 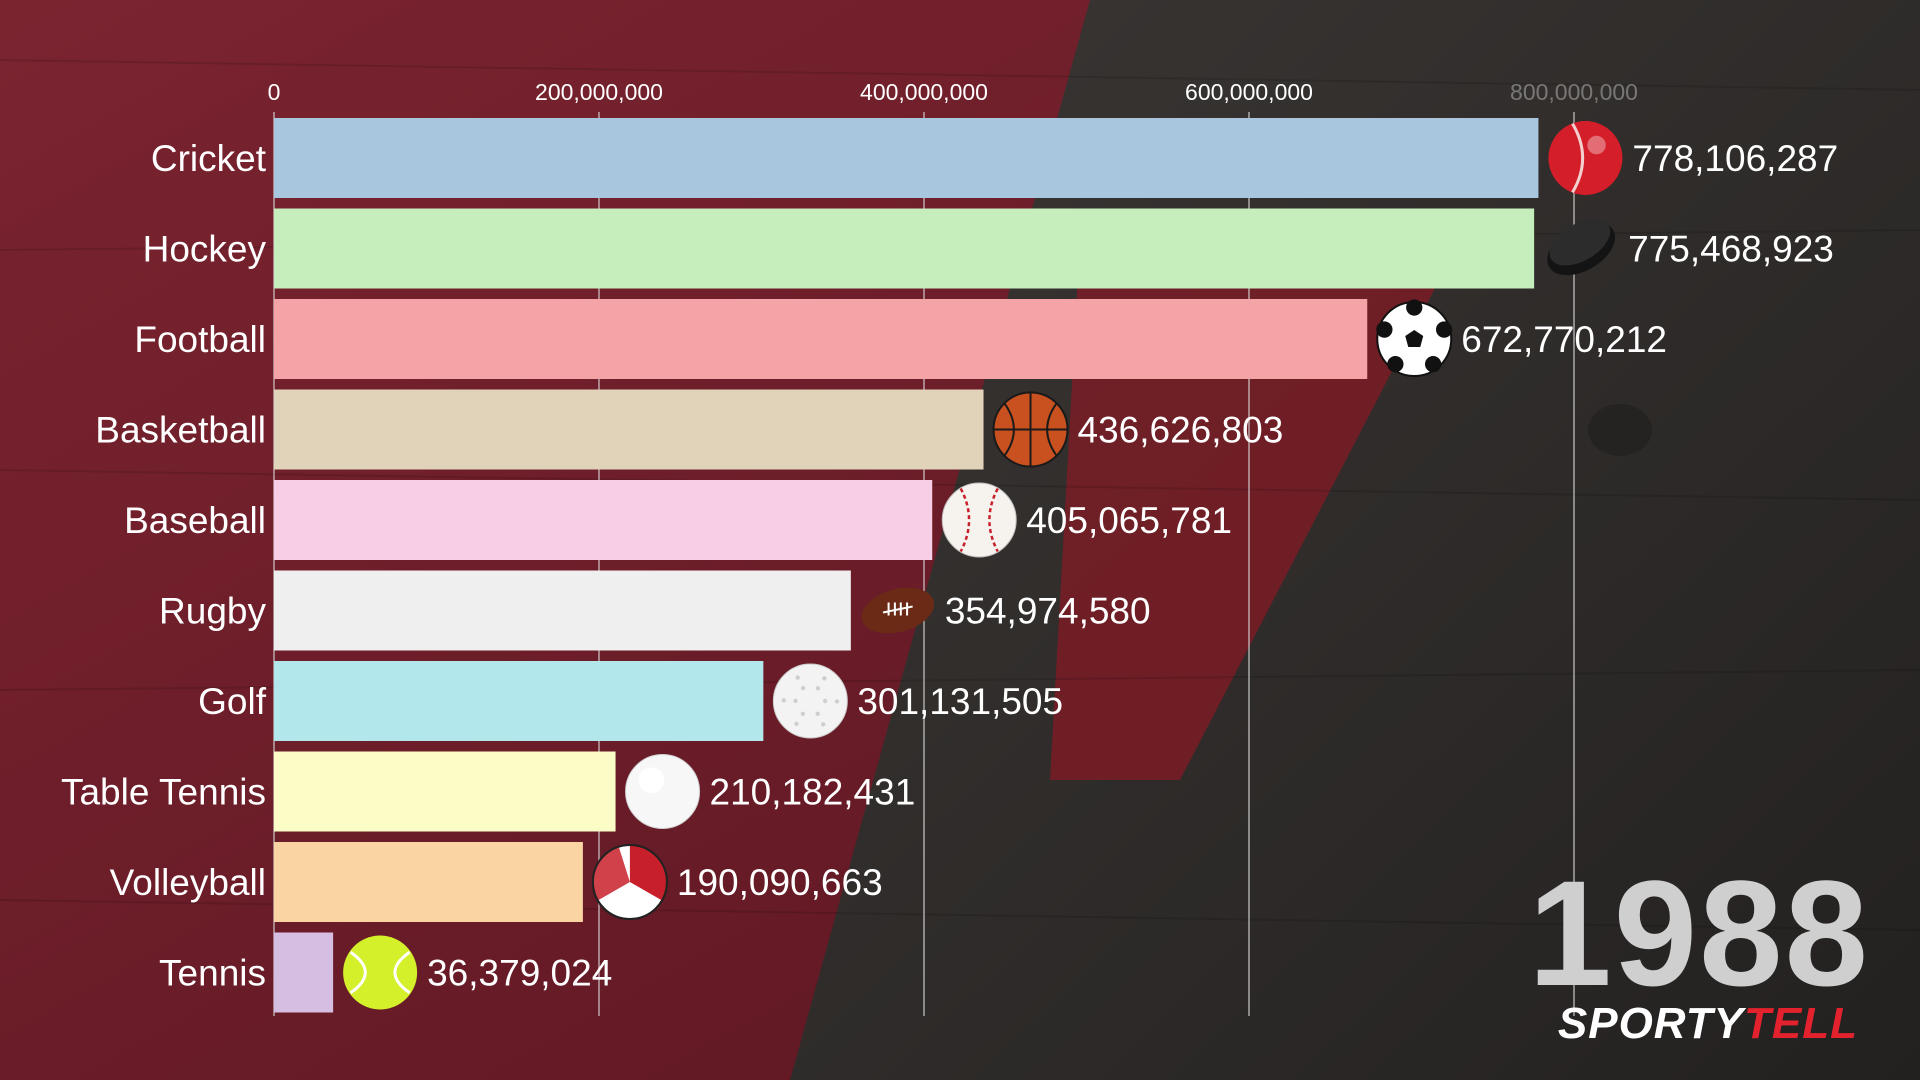 What do you see at coordinates (1129, 520) in the screenshot?
I see `value-label: 405,065,781` at bounding box center [1129, 520].